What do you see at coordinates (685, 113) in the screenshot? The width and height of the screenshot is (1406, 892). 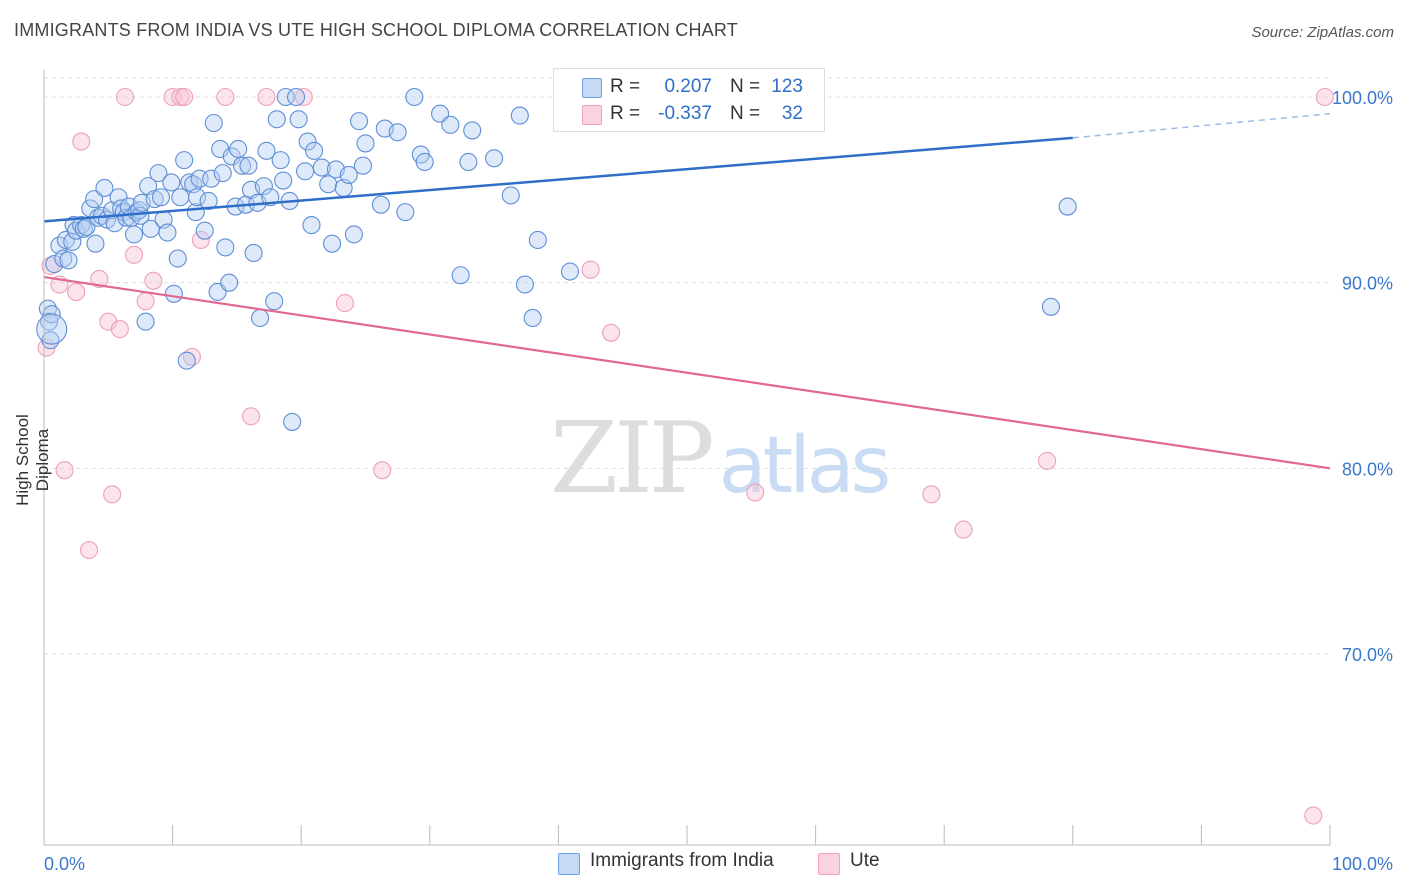 I see `legend-r-value-ute: -0.337` at bounding box center [685, 113].